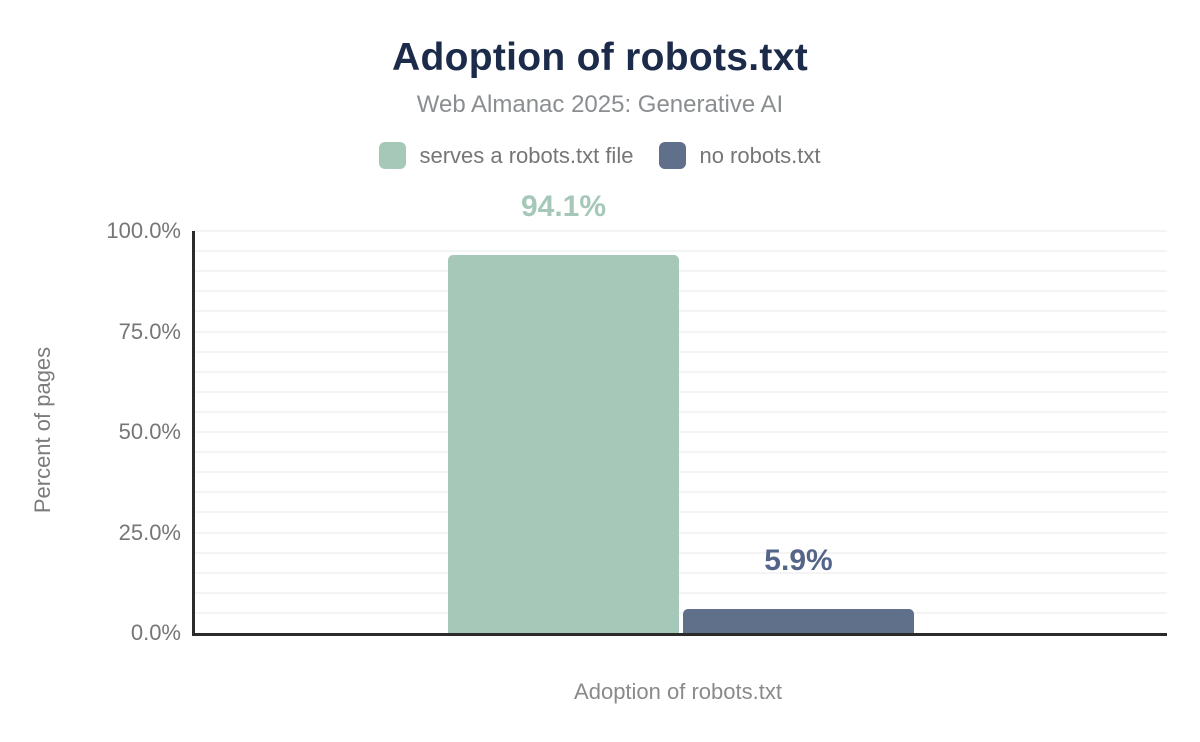 The width and height of the screenshot is (1200, 742). Describe the element at coordinates (563, 206) in the screenshot. I see `bar-value-label: 94.1%` at that location.